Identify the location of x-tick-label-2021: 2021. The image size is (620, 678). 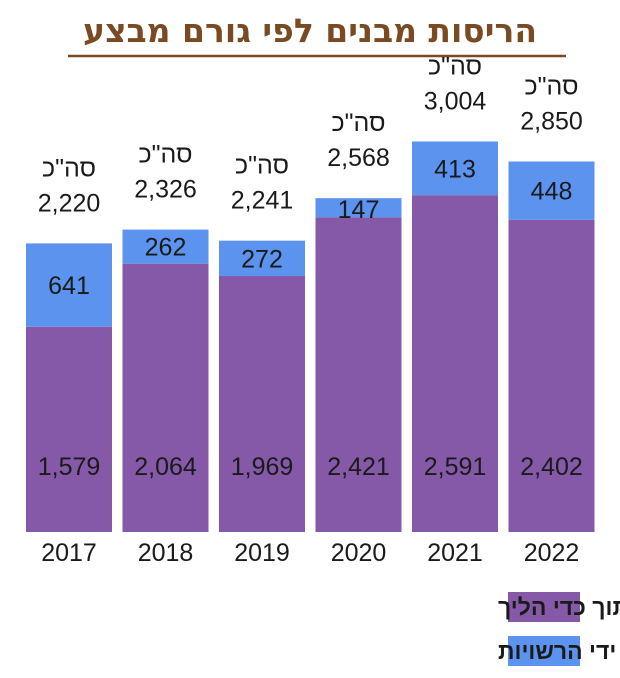
(455, 553).